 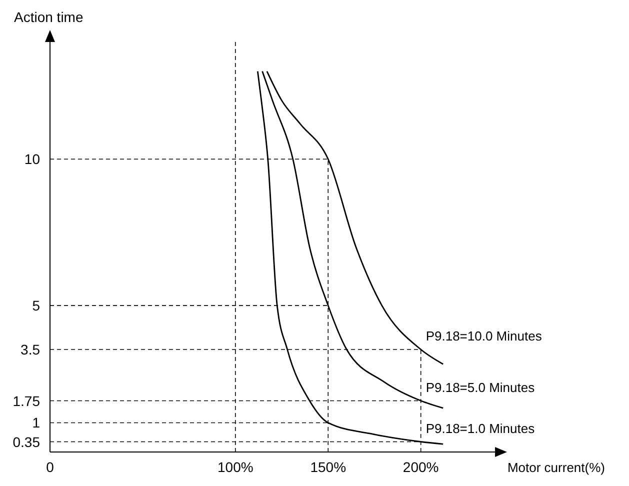 I want to click on y-tick-label: 3.5, so click(x=30, y=350).